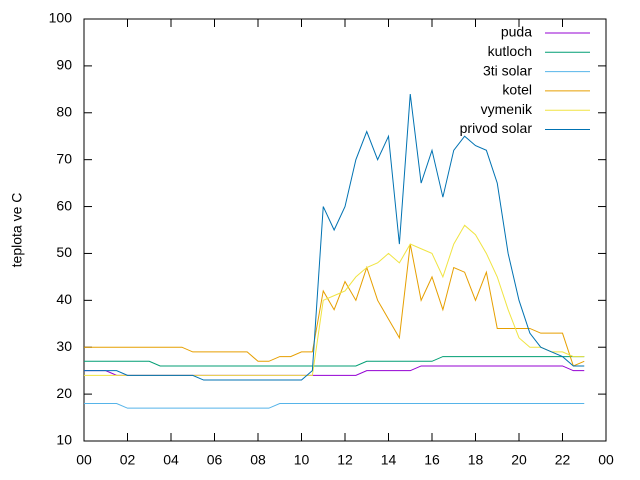 This screenshot has width=640, height=480. Describe the element at coordinates (64, 158) in the screenshot. I see `y-tick-label: 70` at that location.